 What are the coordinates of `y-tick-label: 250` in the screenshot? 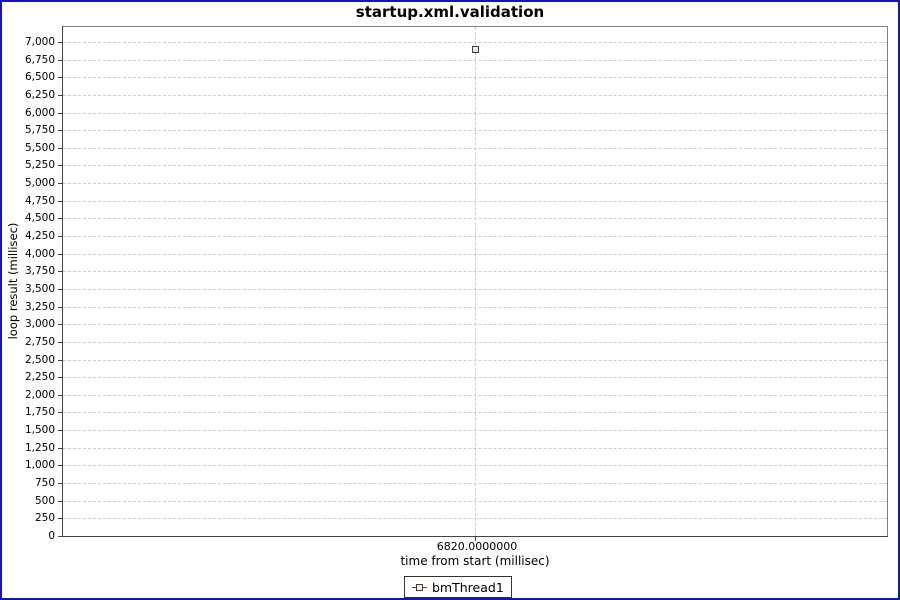 It's located at (44, 518).